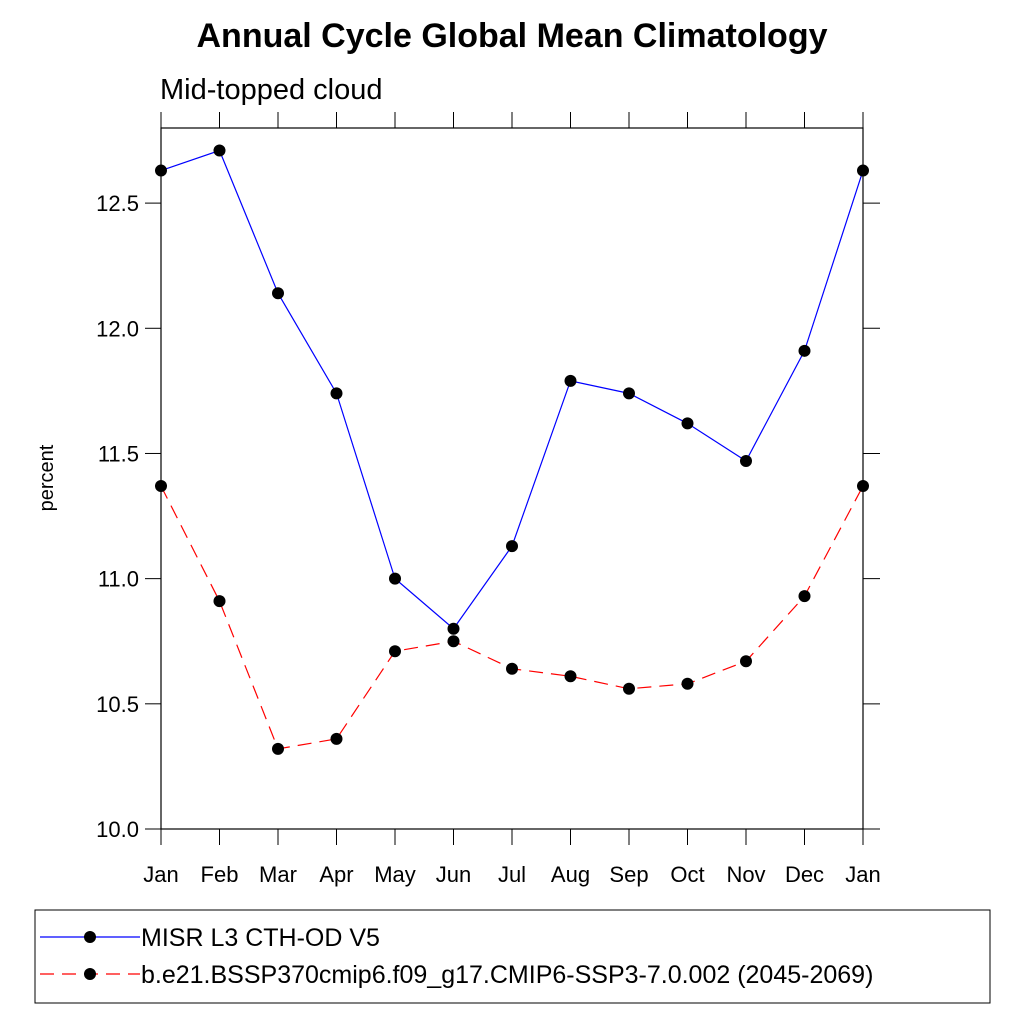 This screenshot has height=1029, width=1024. What do you see at coordinates (512, 874) in the screenshot?
I see `x-tick-label: Jul` at bounding box center [512, 874].